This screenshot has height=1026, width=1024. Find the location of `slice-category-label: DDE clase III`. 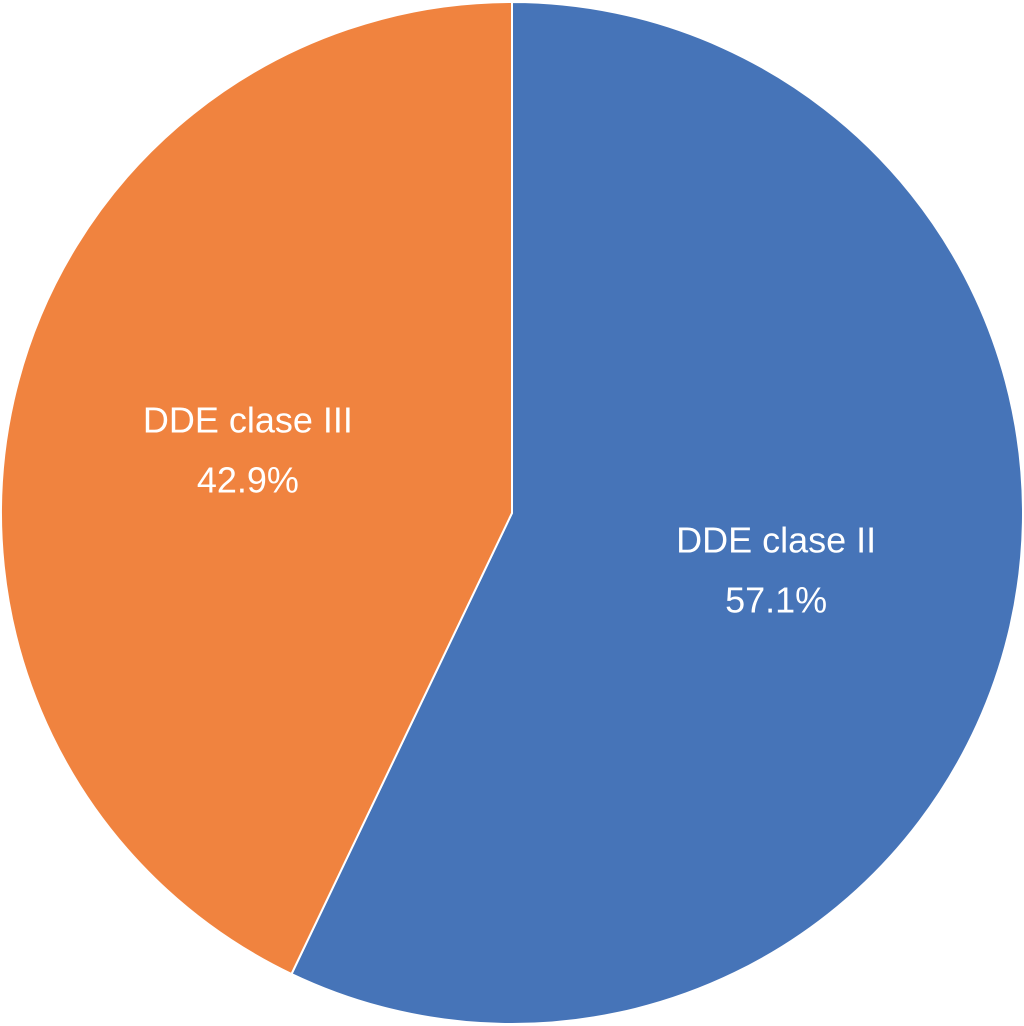

slice-category-label: DDE clase III is located at coordinates (248, 420).